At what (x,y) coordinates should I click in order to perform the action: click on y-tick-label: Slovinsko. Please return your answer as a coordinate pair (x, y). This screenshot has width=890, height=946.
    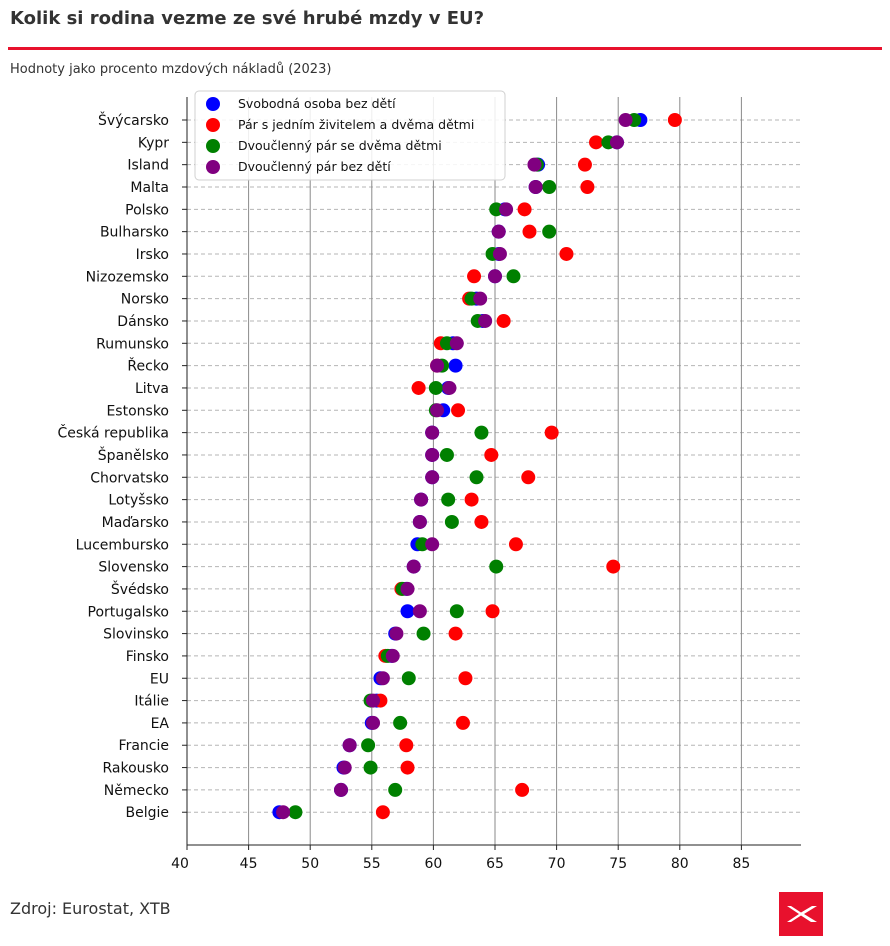
    Looking at the image, I should click on (136, 635).